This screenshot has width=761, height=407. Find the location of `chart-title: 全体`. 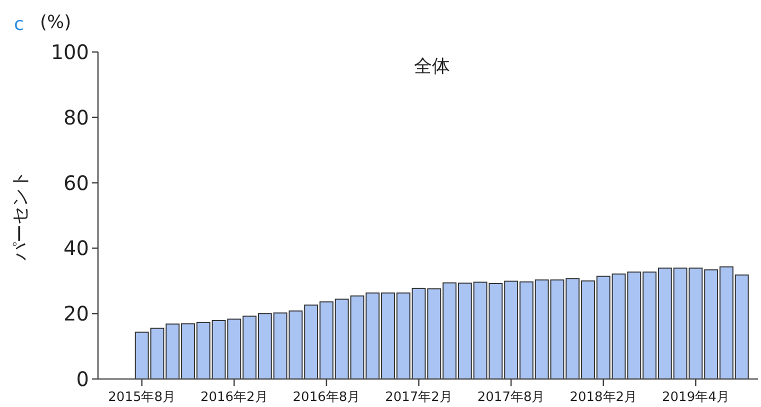

chart-title: 全体 is located at coordinates (432, 66).